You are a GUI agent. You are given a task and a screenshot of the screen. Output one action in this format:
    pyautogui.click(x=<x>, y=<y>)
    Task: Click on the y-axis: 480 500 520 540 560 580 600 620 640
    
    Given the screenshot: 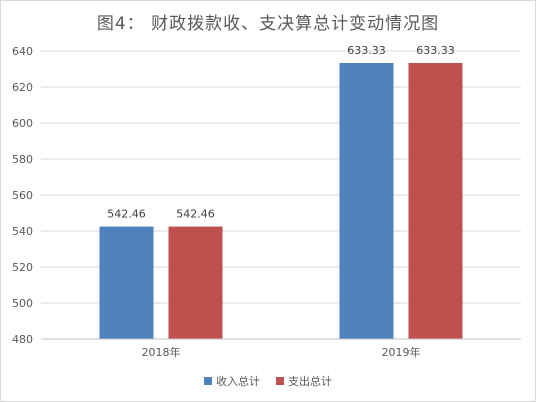 What is the action you would take?
    pyautogui.click(x=22, y=195)
    